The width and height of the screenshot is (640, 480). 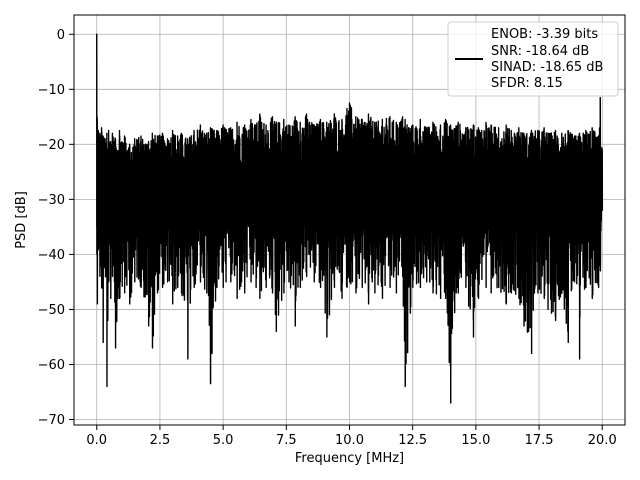 I want to click on y-axis: 0 −10 −20 −30 −40 −50 −60 −70, so click(x=56, y=228).